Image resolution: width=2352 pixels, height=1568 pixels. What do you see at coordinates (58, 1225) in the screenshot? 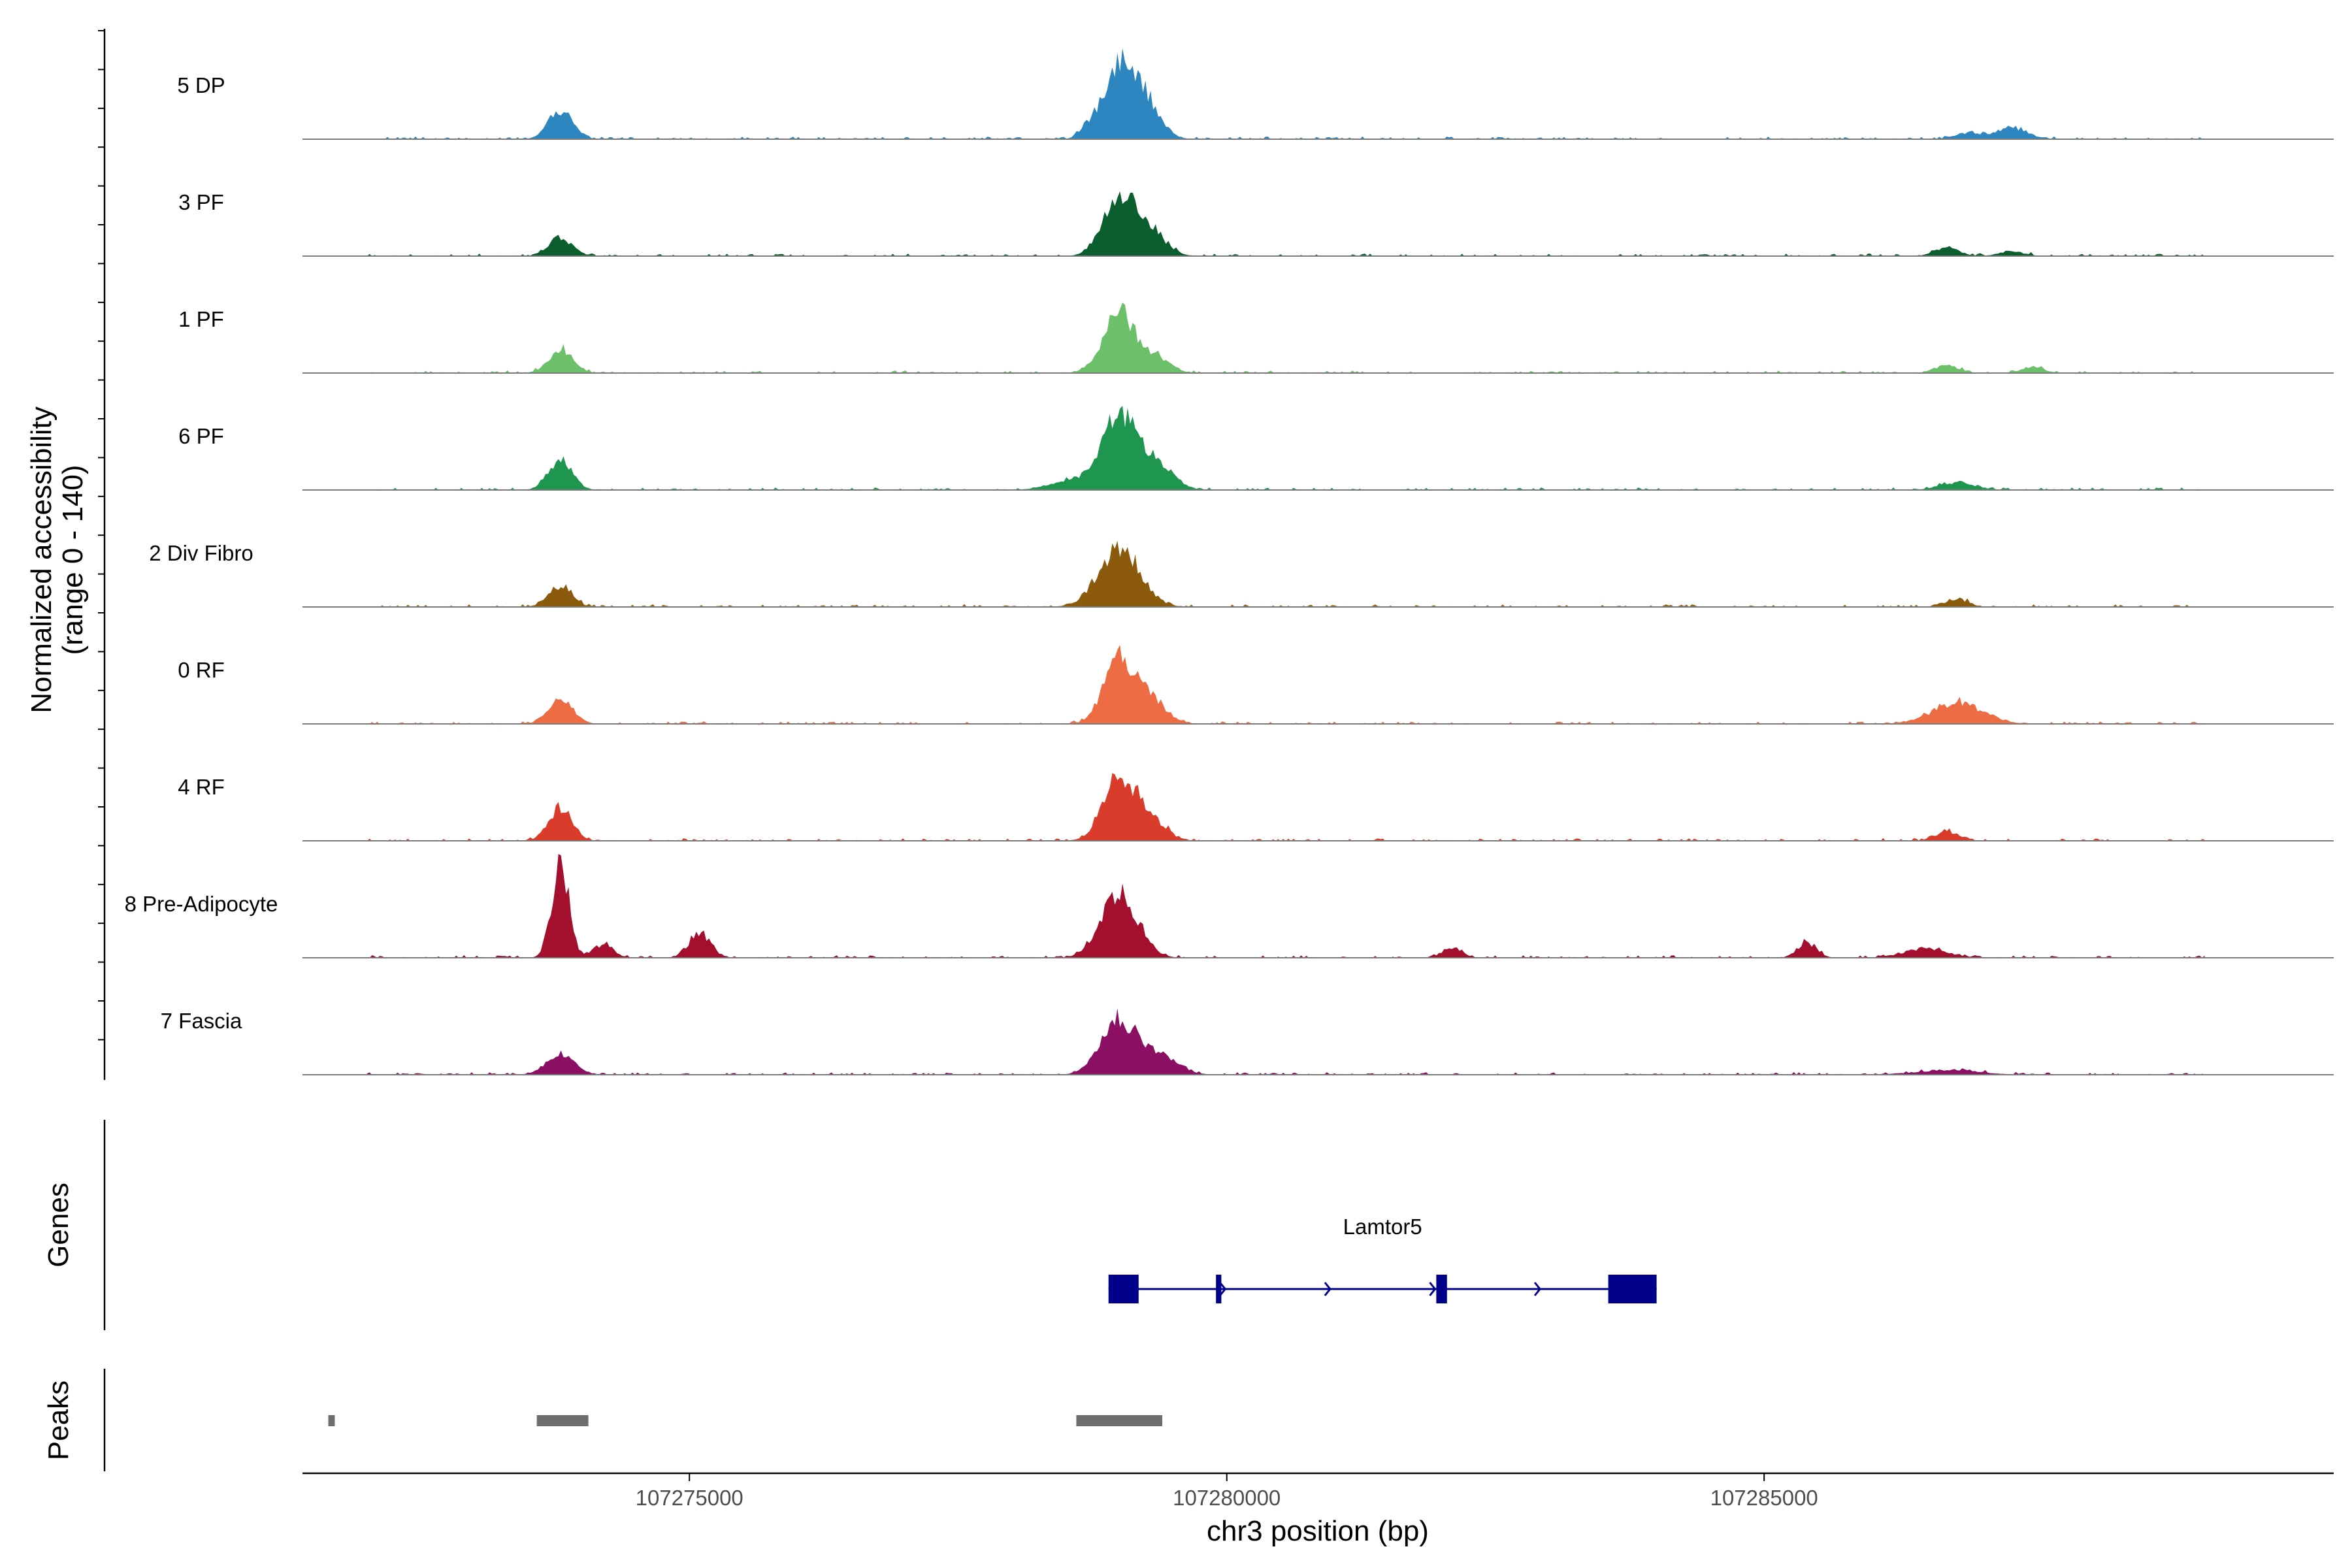
I see `genes-track-label: Genes` at bounding box center [58, 1225].